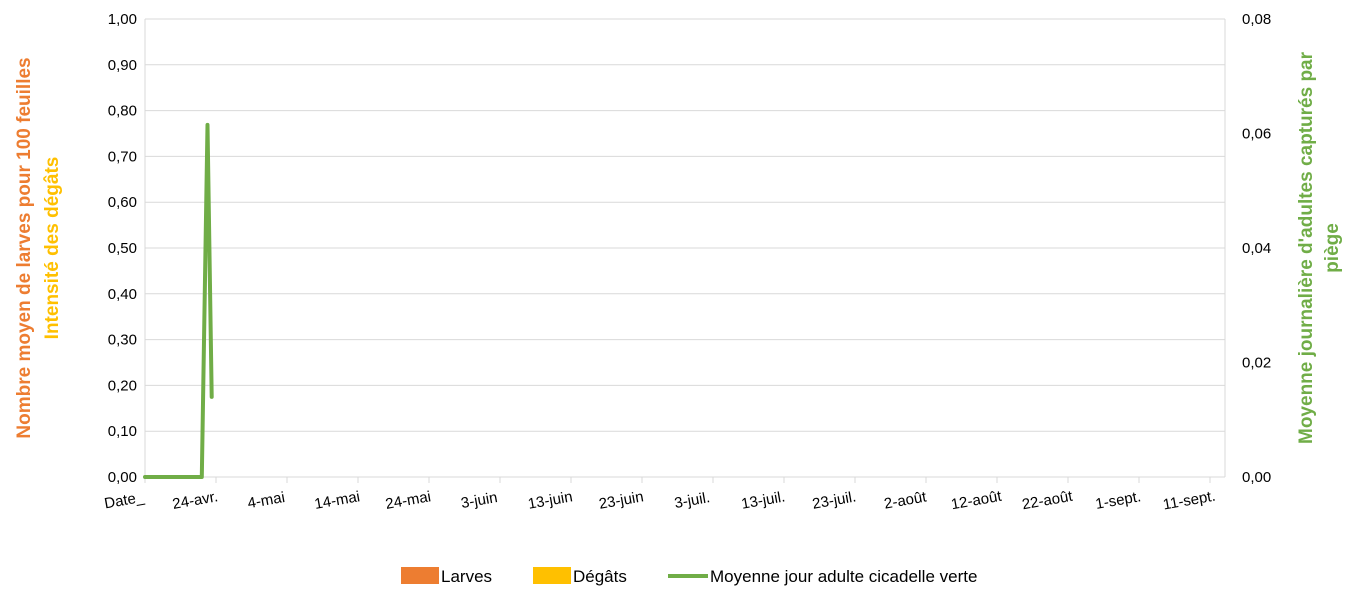 This screenshot has width=1350, height=589. What do you see at coordinates (122, 477) in the screenshot?
I see `left-tick-label: 0,00` at bounding box center [122, 477].